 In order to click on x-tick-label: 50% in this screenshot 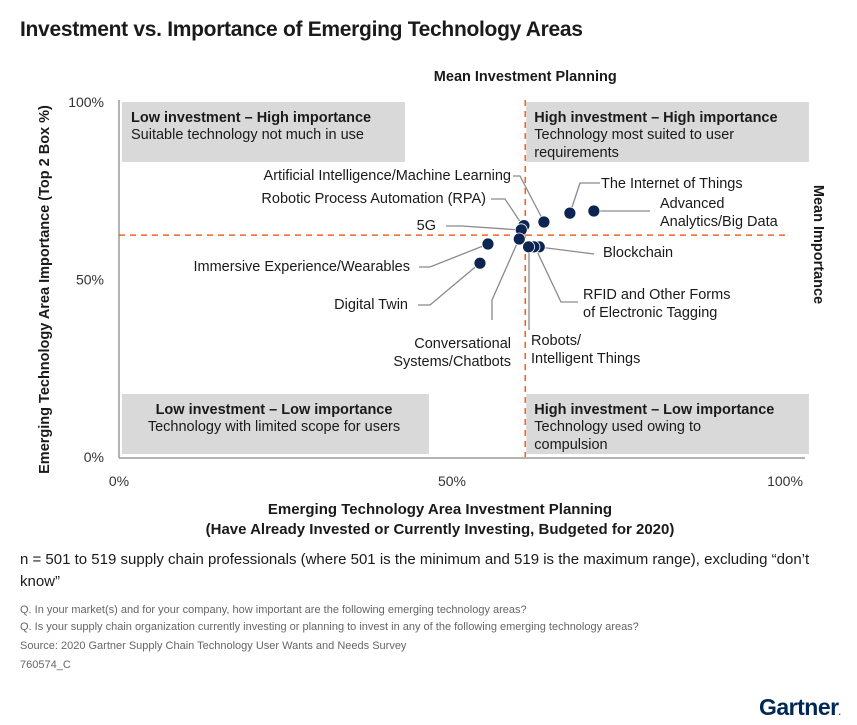, I will do `click(452, 481)`.